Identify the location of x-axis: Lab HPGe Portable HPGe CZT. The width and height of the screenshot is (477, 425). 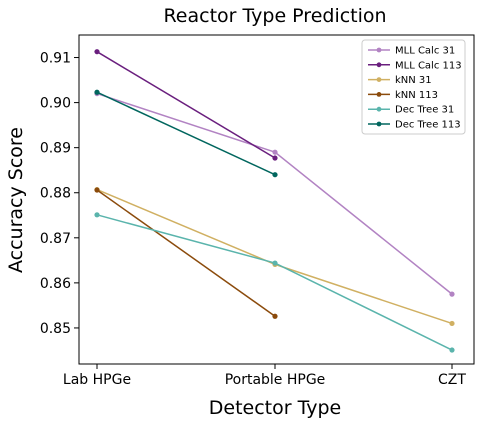
(264, 376).